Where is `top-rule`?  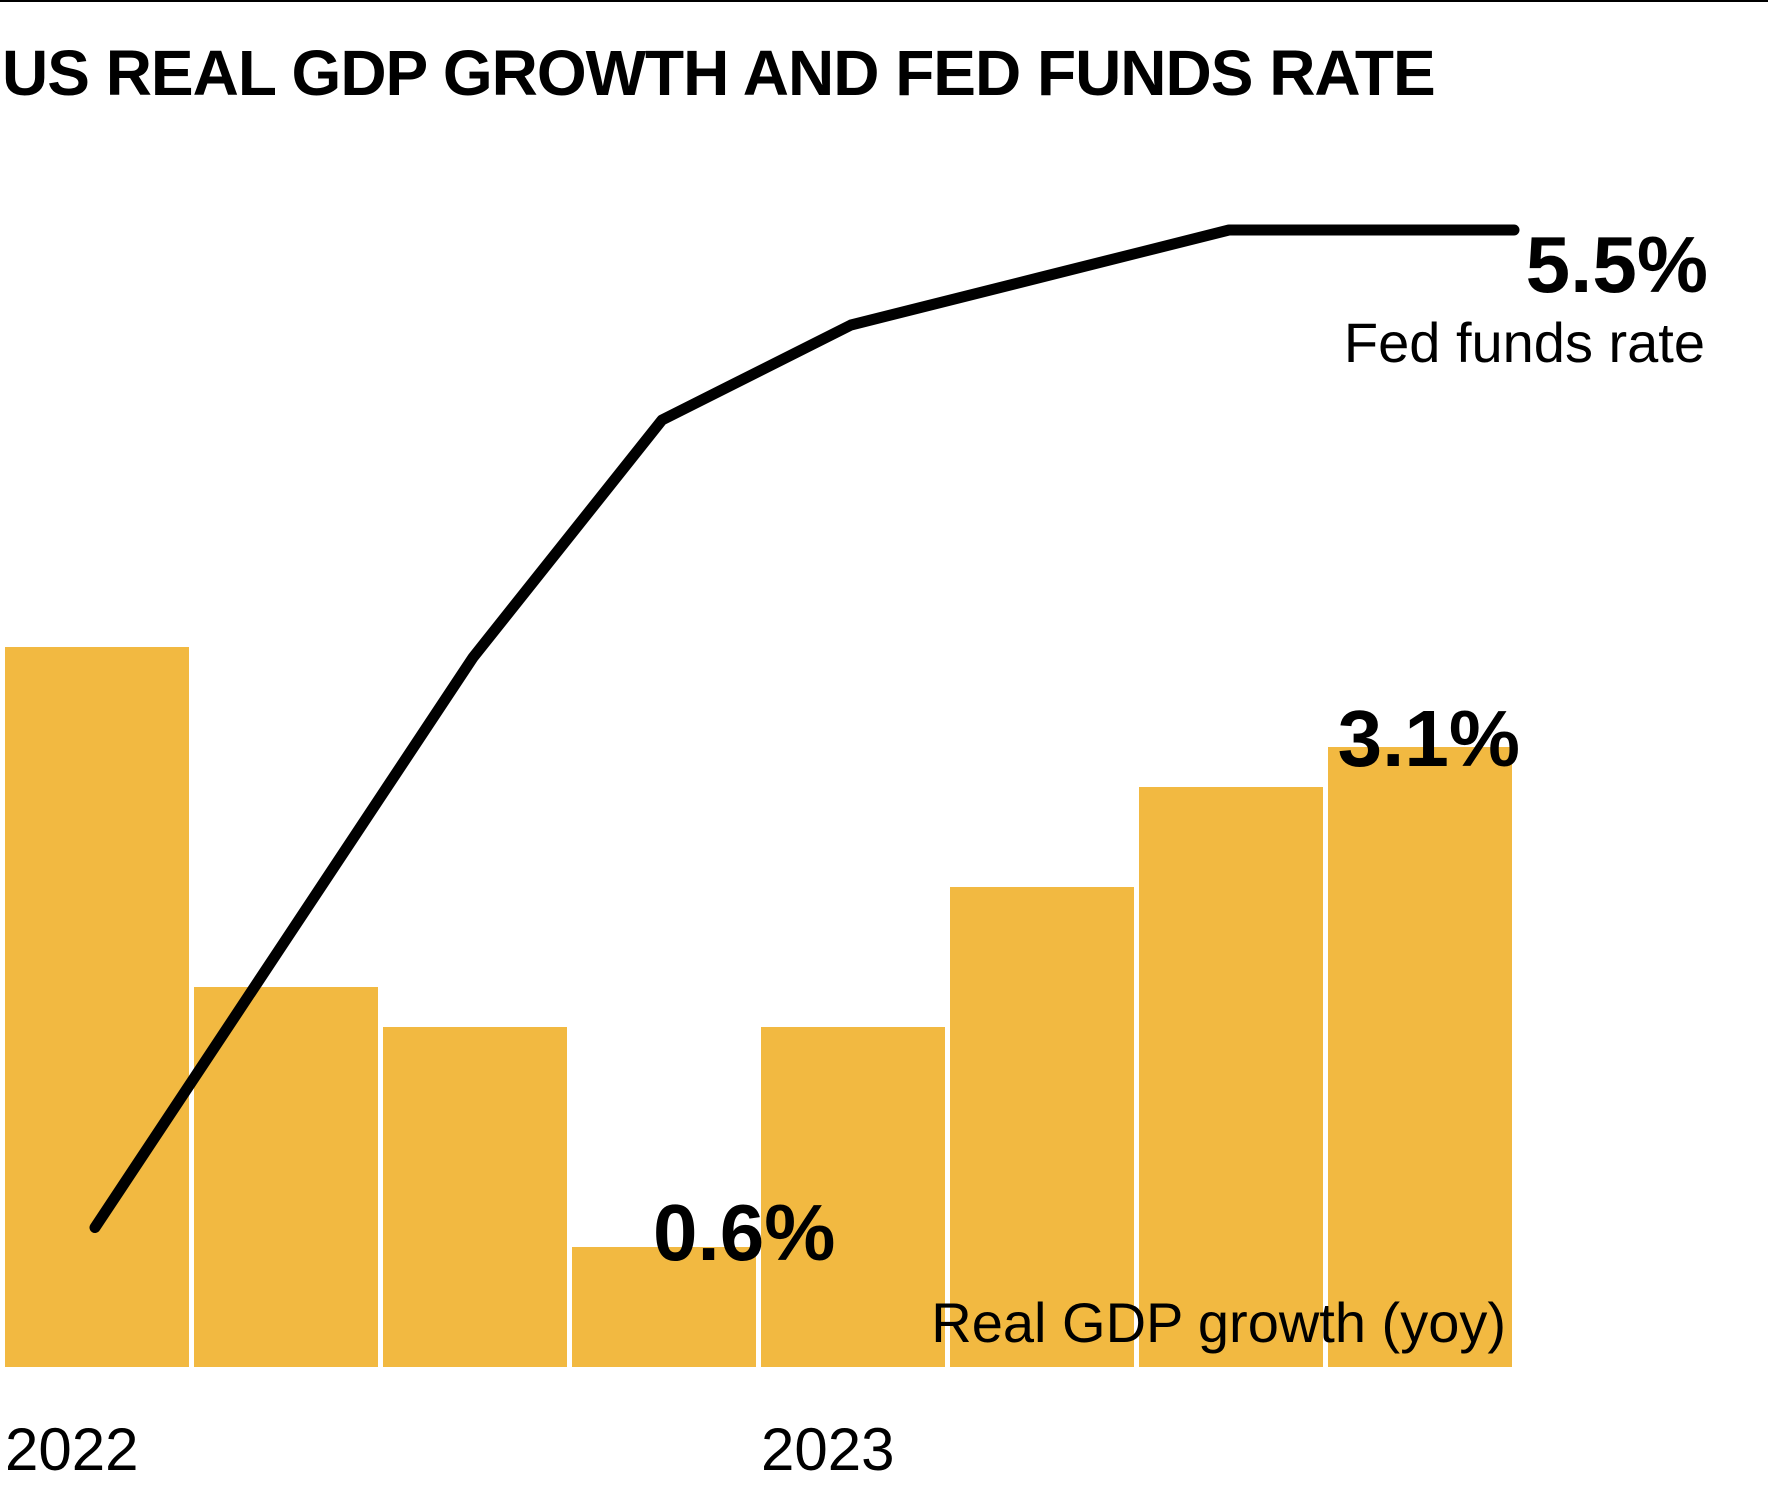
top-rule is located at coordinates (884, 1).